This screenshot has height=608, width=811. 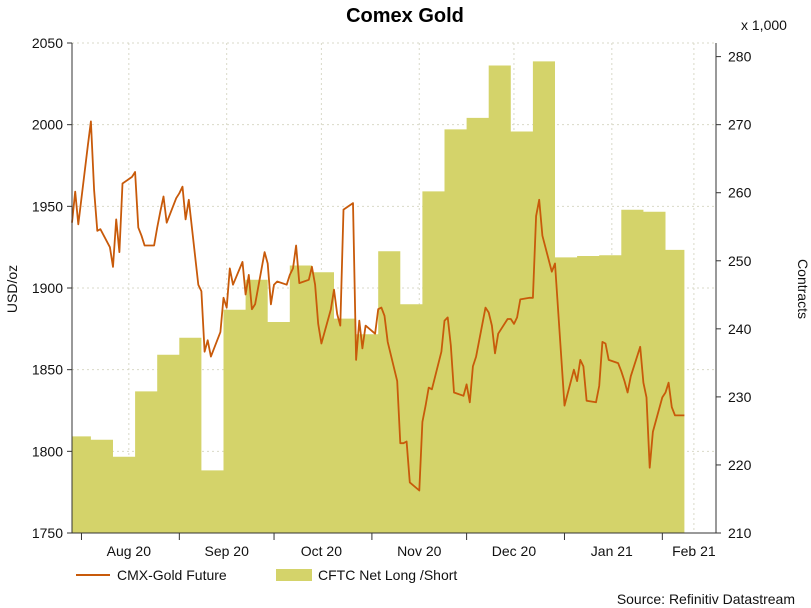 I want to click on left-axis-ticks: 1750 1800 1850 1900 1950 2000 2050, so click(x=52, y=288).